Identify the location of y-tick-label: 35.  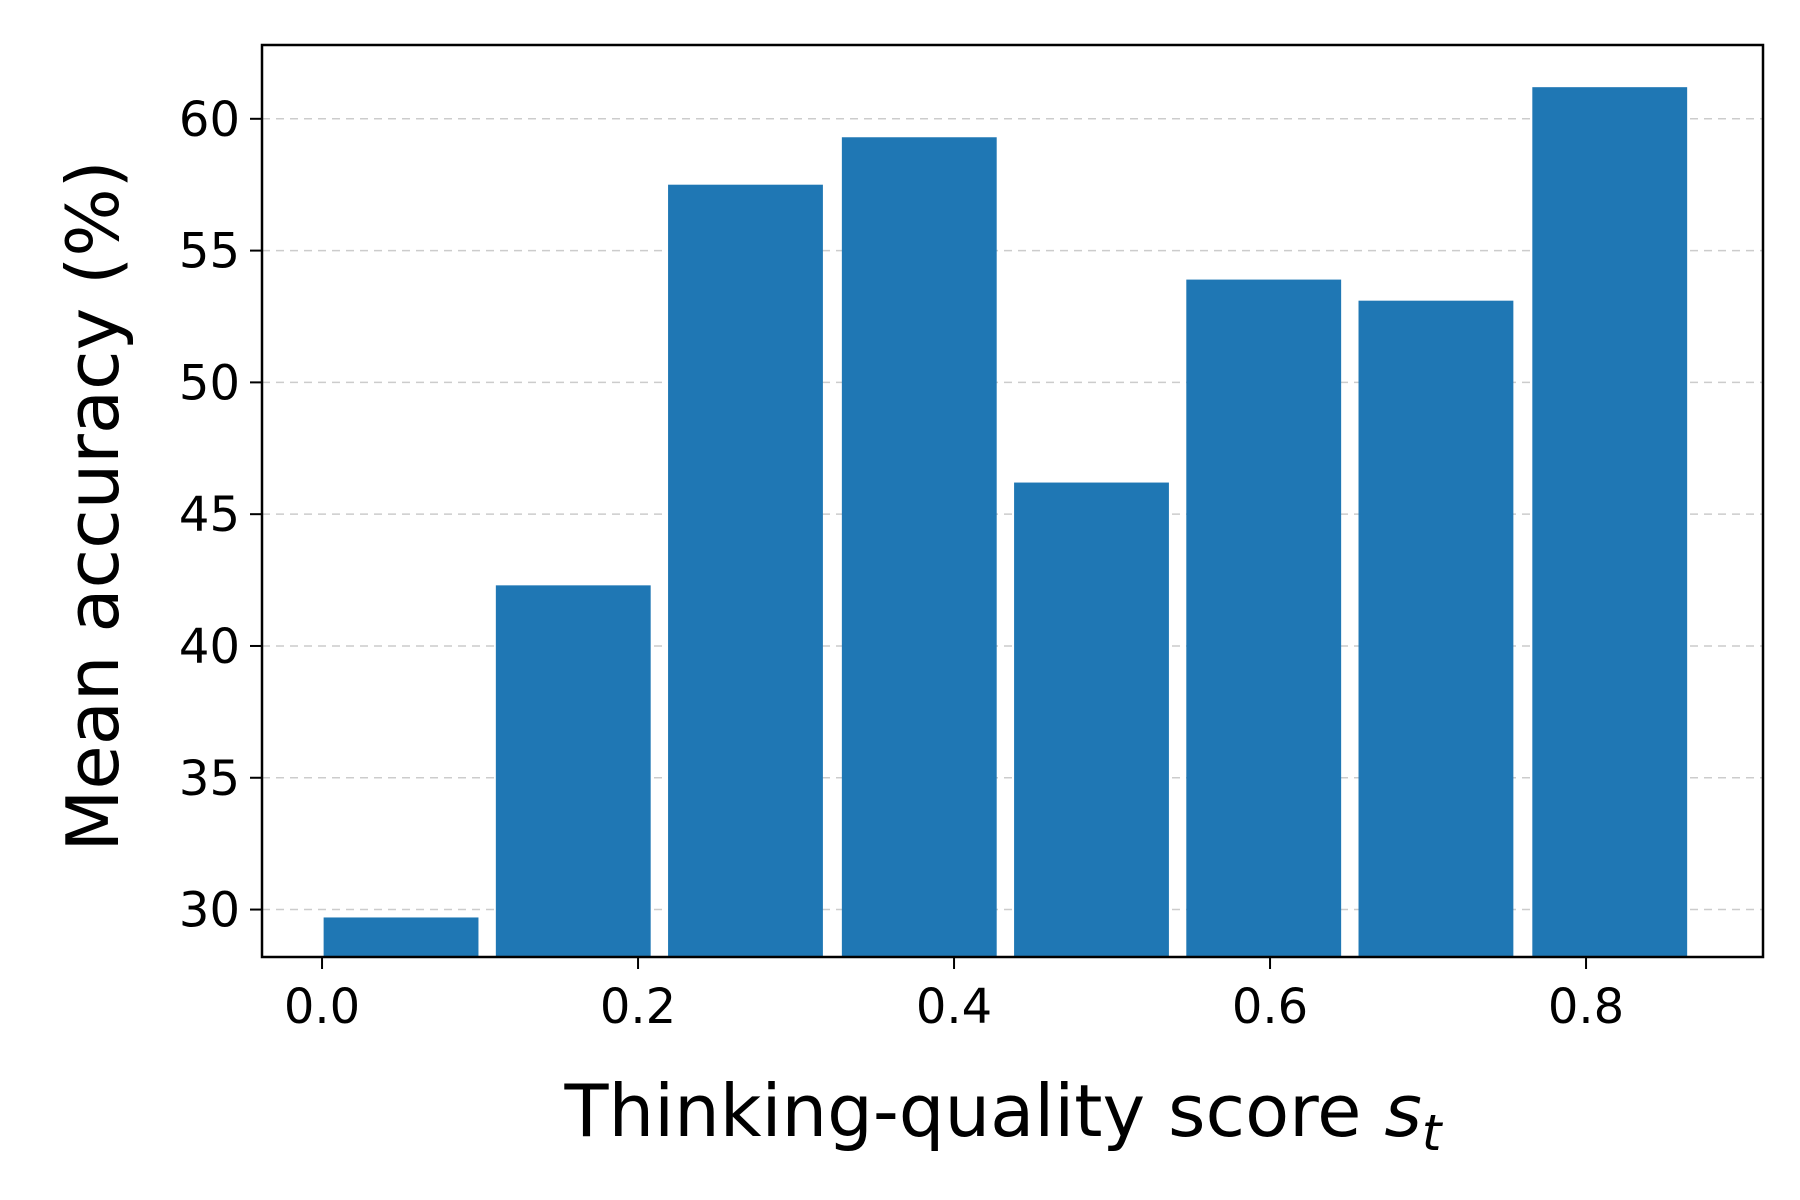
(209, 779).